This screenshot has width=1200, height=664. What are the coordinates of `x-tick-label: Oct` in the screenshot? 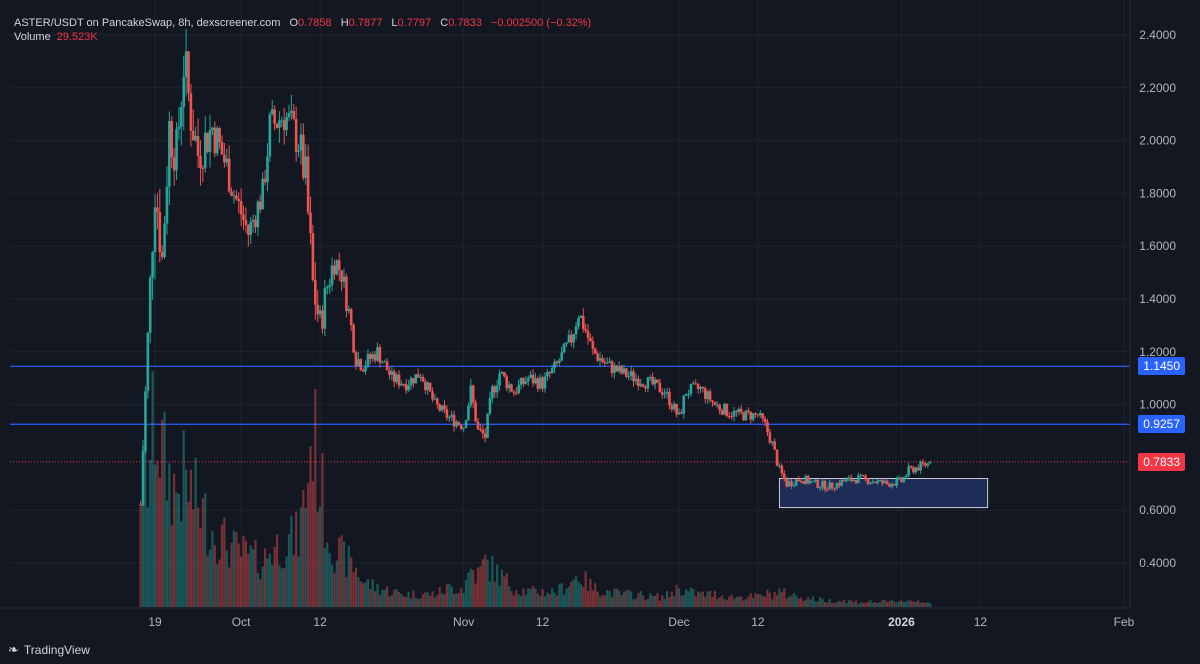 It's located at (241, 622).